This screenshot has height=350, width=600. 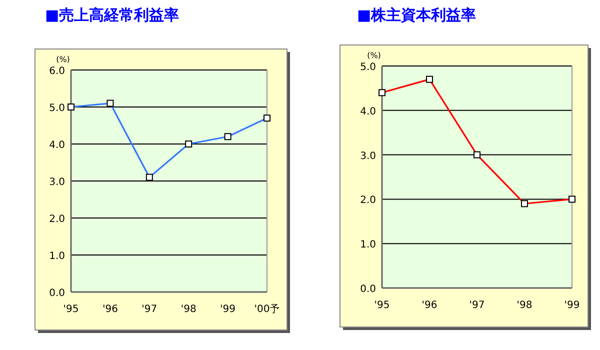 What do you see at coordinates (57, 71) in the screenshot?
I see `y-tick-label: 6.0` at bounding box center [57, 71].